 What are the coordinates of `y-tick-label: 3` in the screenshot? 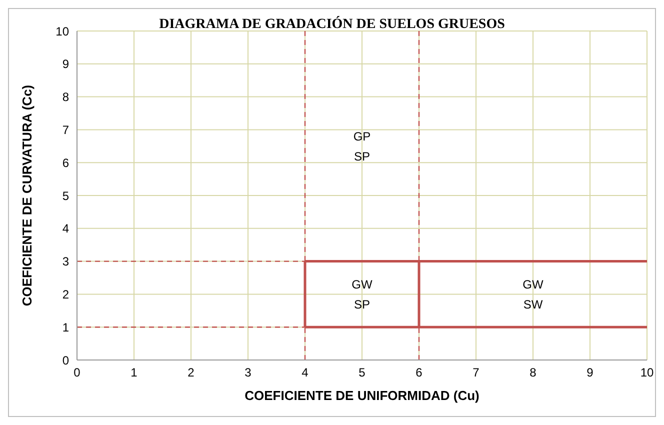 It's located at (66, 261).